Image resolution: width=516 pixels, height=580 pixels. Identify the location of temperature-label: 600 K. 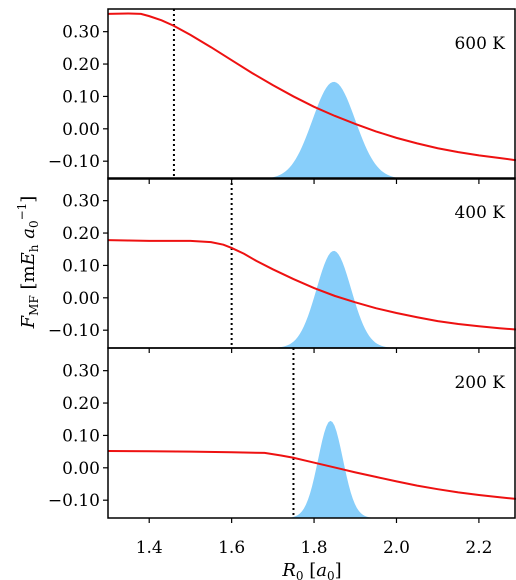
(479, 44).